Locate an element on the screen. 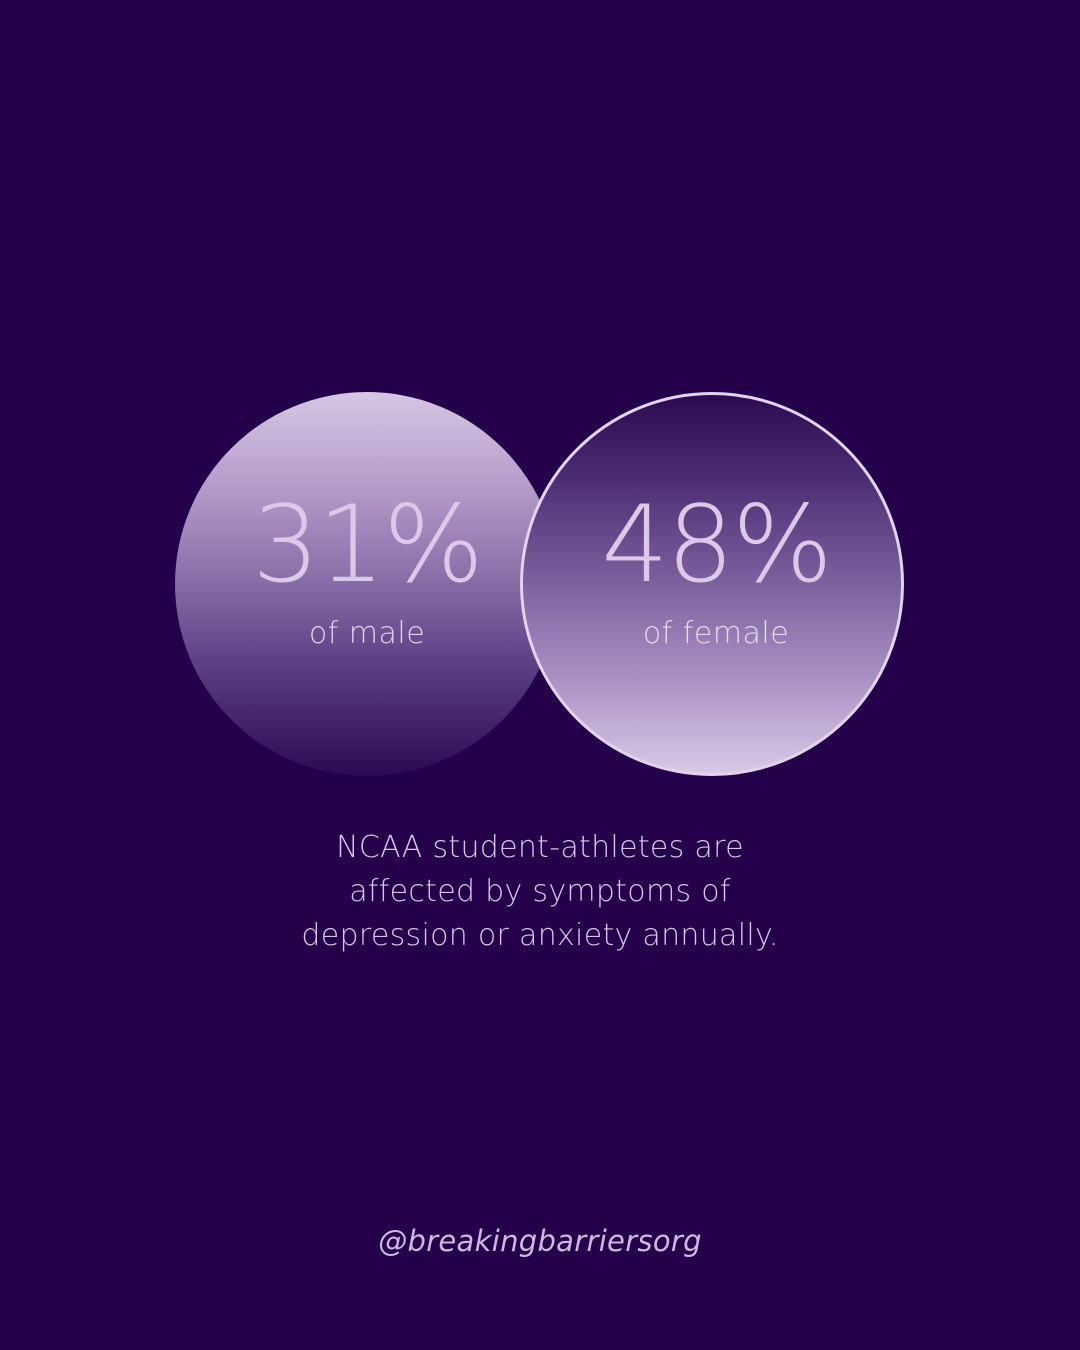  male-stat: 31% of male is located at coordinates (367, 567).